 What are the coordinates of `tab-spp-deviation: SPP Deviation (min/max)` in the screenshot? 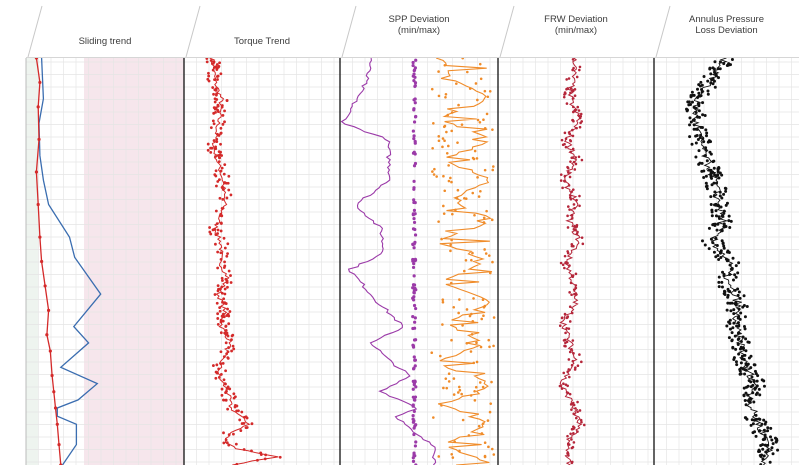 It's located at (419, 29).